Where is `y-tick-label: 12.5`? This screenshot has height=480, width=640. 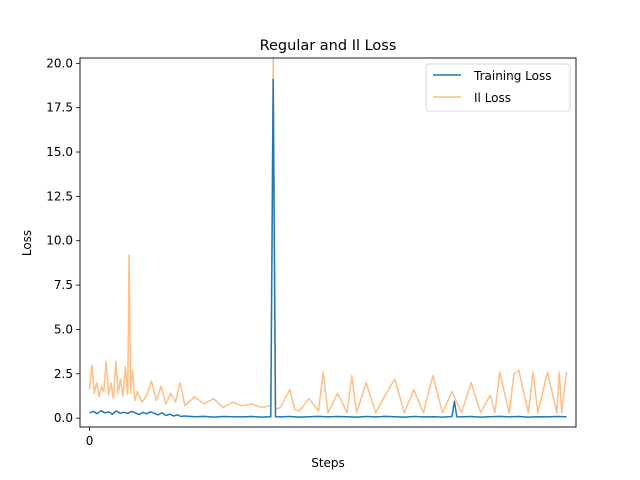
y-tick-label: 12.5 is located at coordinates (59, 196).